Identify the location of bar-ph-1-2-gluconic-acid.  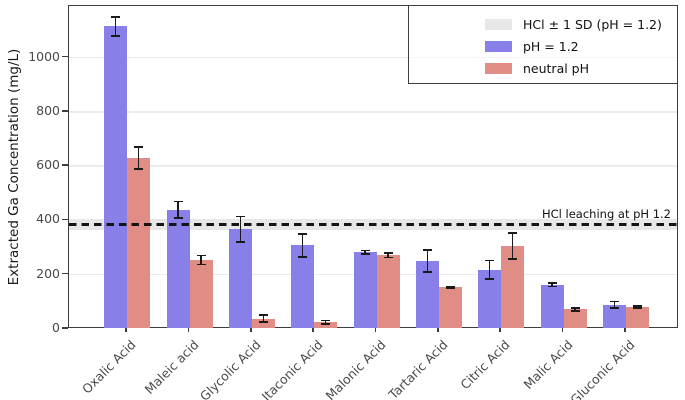
(614, 316).